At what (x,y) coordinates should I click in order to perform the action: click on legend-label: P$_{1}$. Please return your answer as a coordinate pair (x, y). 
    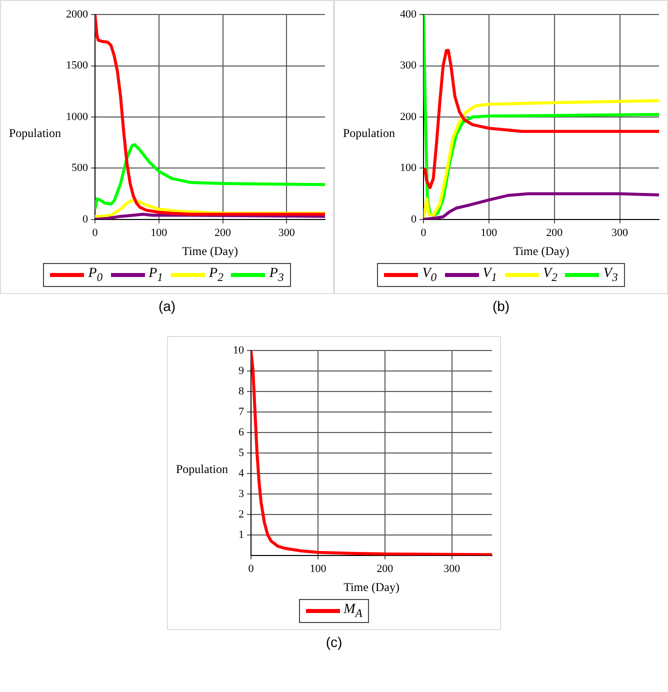
    Looking at the image, I should click on (155, 275).